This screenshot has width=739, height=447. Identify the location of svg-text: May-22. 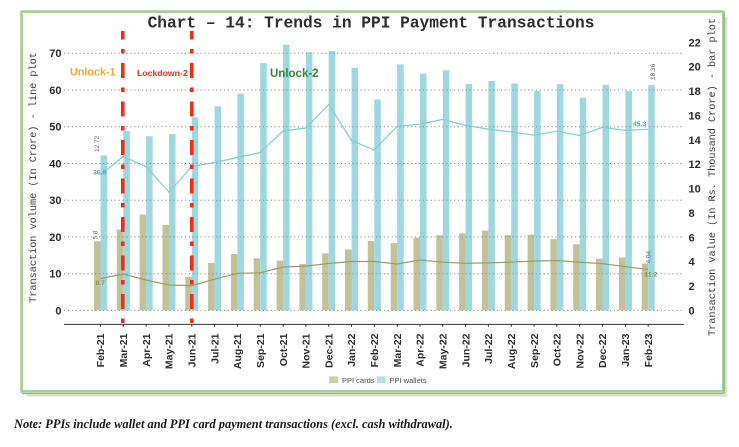
(443, 351).